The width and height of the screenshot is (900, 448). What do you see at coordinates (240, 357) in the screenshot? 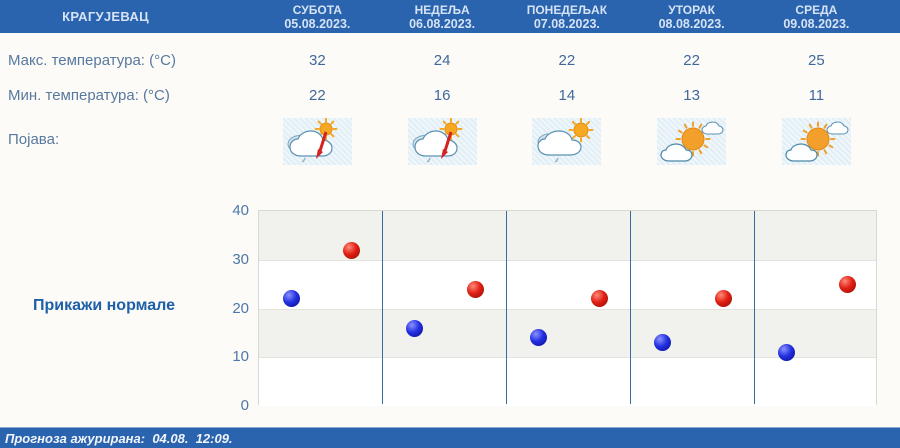
I see `y-axis-tick-label: 10` at bounding box center [240, 357].